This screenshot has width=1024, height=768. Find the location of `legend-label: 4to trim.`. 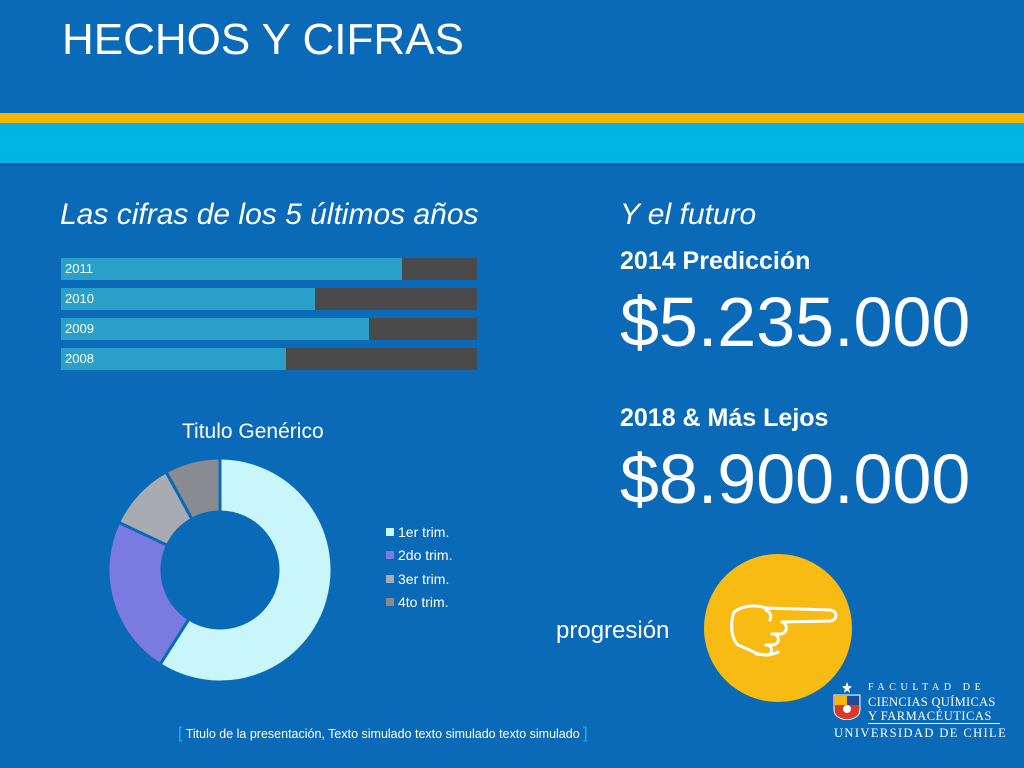

legend-label: 4to trim. is located at coordinates (423, 602).